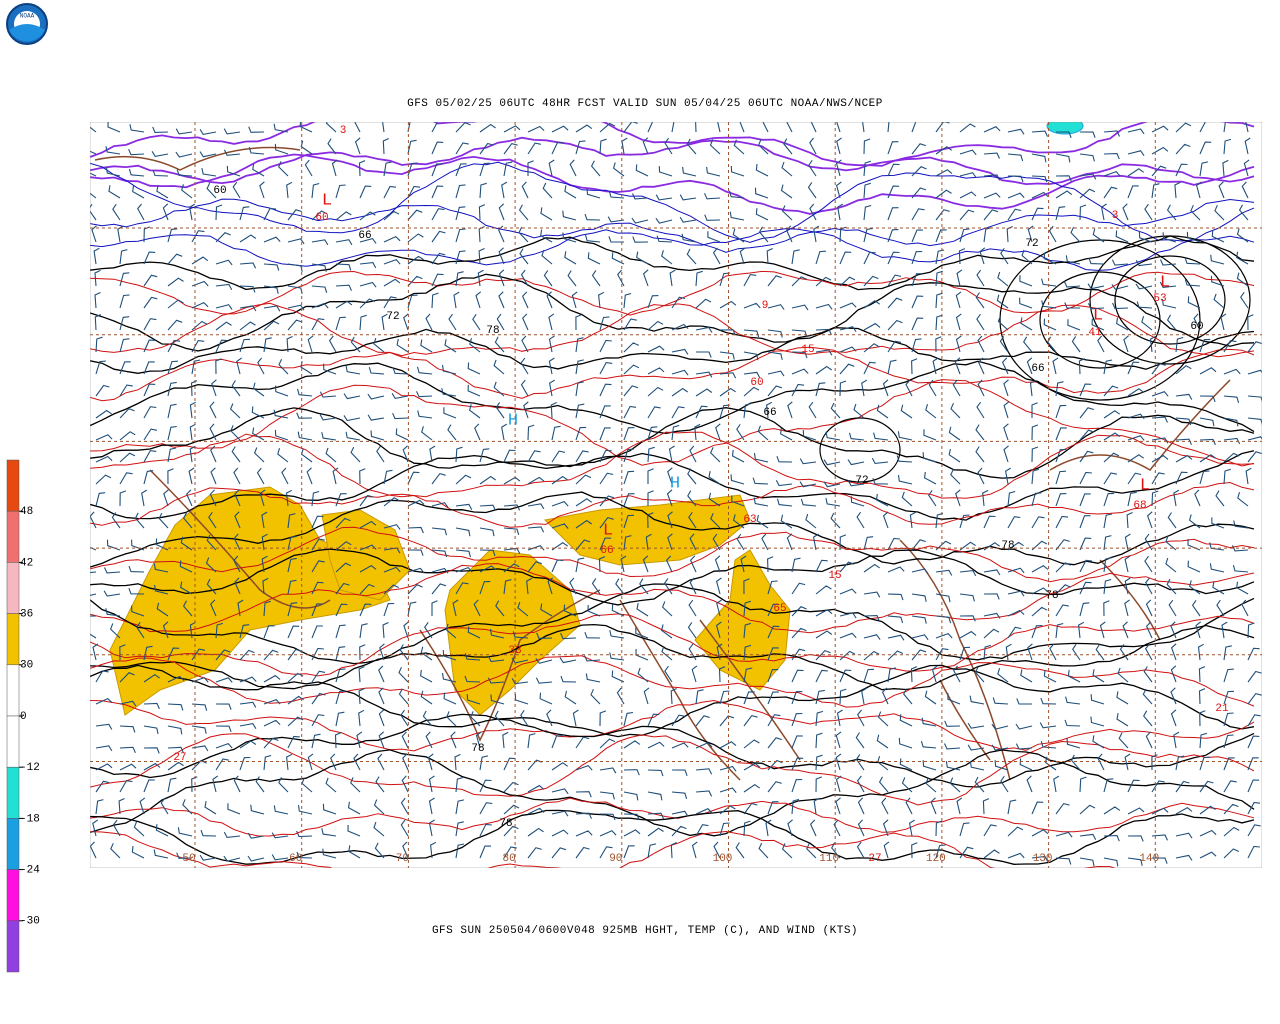  Describe the element at coordinates (765, 306) in the screenshot. I see `contour-label: 9` at that location.